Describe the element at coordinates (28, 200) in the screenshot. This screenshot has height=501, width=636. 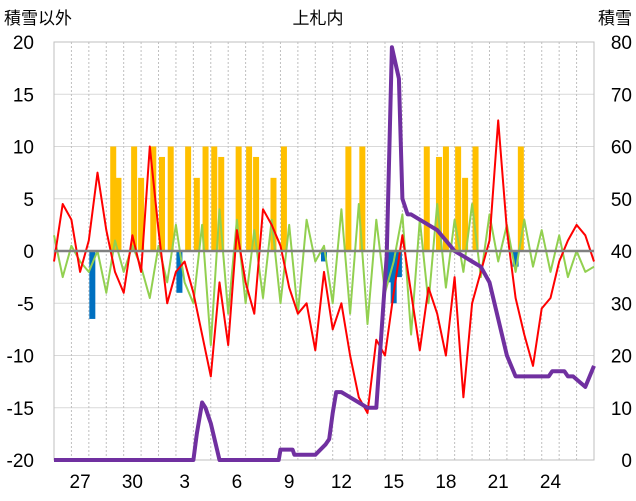
I see `left-tick-label: 5` at that location.